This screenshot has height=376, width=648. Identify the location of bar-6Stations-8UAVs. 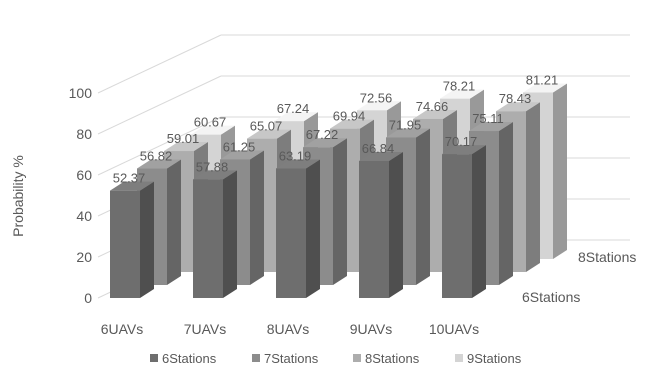
(298, 228).